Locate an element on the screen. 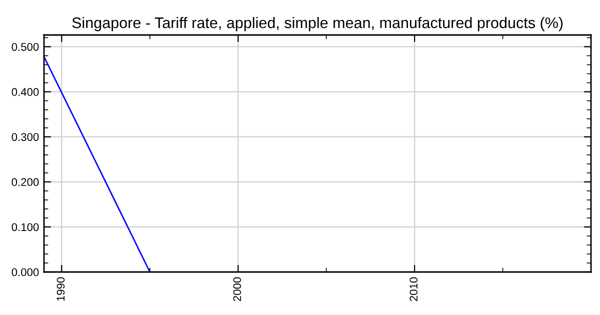  chart-title: Singapore - Tariff rate, applied, simple mean, manufactured products (%) is located at coordinates (317, 24).